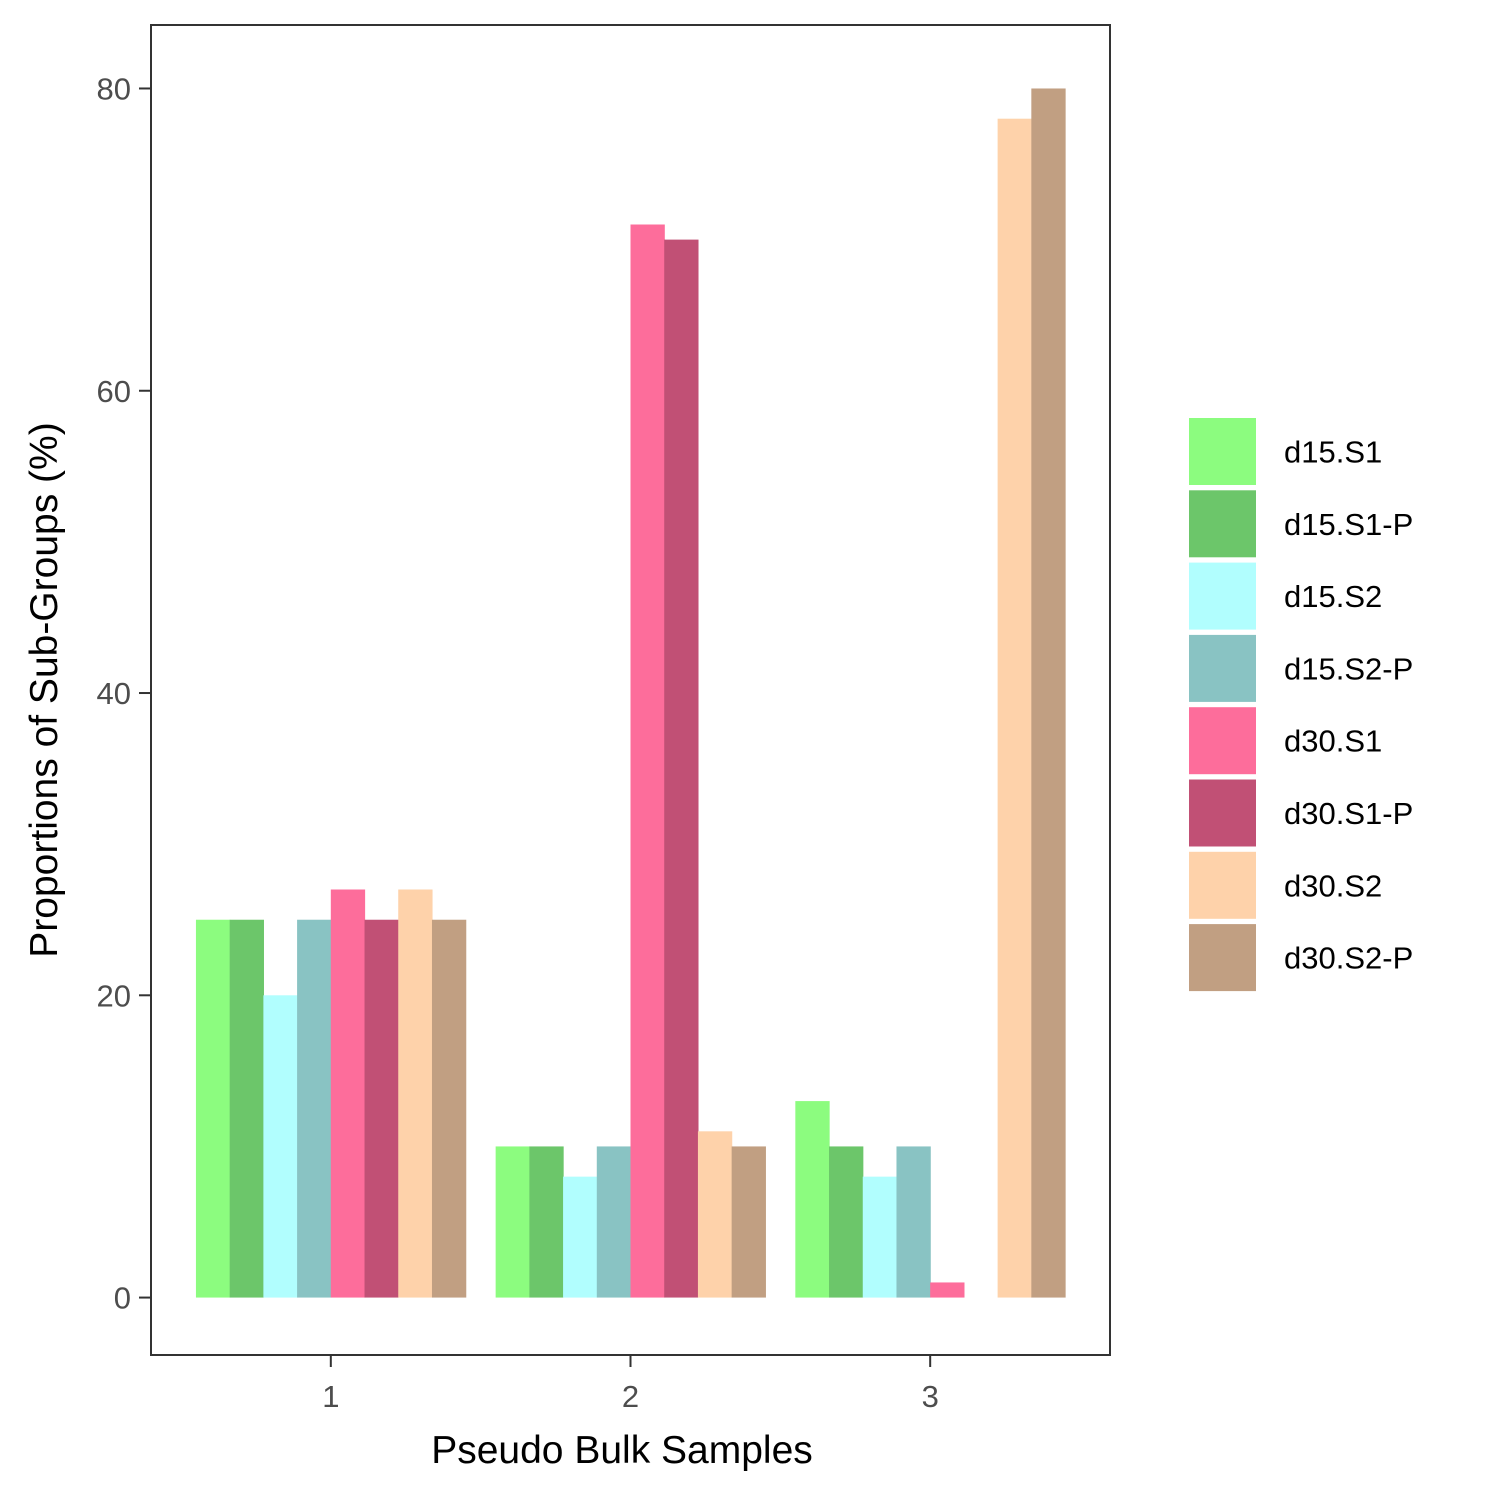 Image resolution: width=1500 pixels, height=1500 pixels. What do you see at coordinates (748, 1222) in the screenshot?
I see `bar-d30.S2-P-sample-2` at bounding box center [748, 1222].